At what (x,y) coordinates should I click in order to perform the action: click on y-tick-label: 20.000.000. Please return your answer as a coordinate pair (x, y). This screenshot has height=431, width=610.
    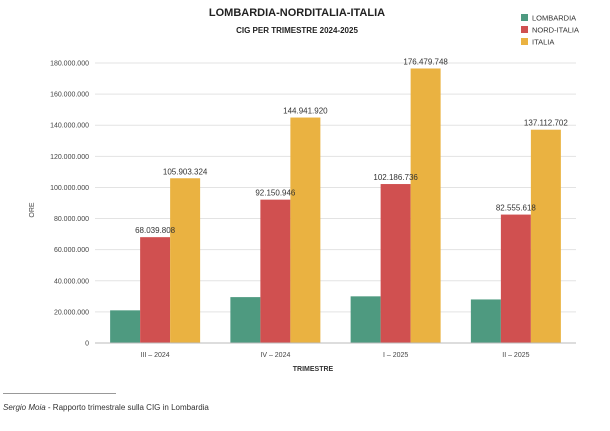
    Looking at the image, I should click on (71, 312).